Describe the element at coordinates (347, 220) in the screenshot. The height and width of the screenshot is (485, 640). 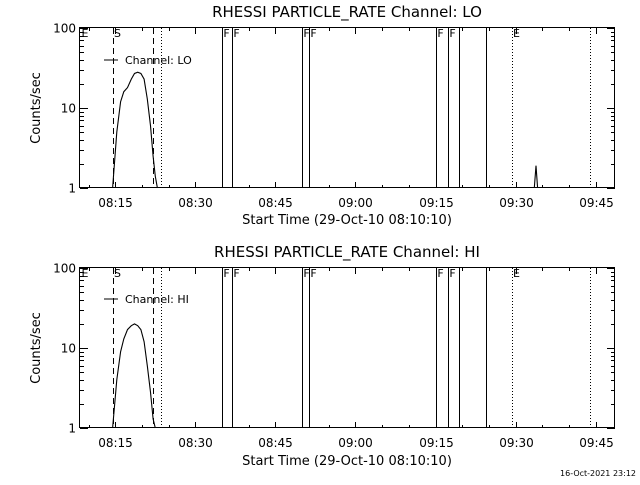
I see `x-axis-label-lo: Start Time (29-Oct-10 08:10:10)` at that location.